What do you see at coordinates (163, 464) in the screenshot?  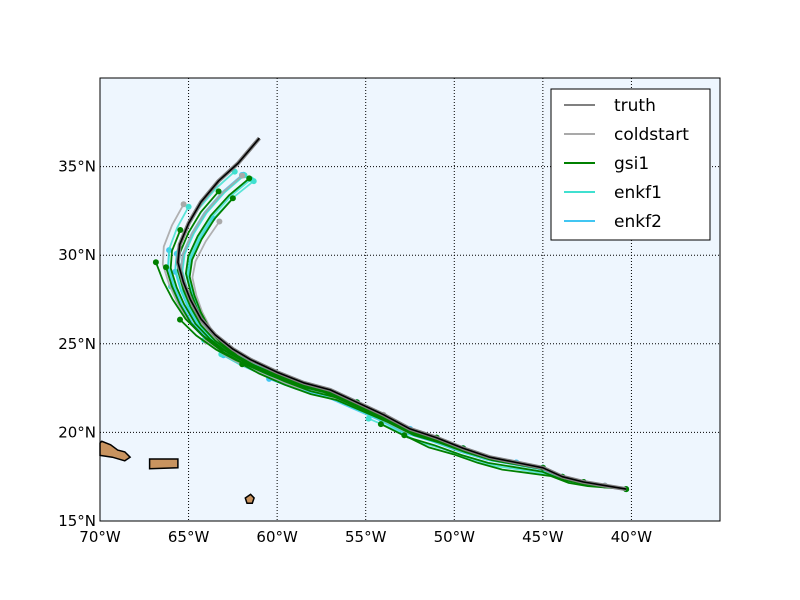 I see `land-puerto-rico` at bounding box center [163, 464].